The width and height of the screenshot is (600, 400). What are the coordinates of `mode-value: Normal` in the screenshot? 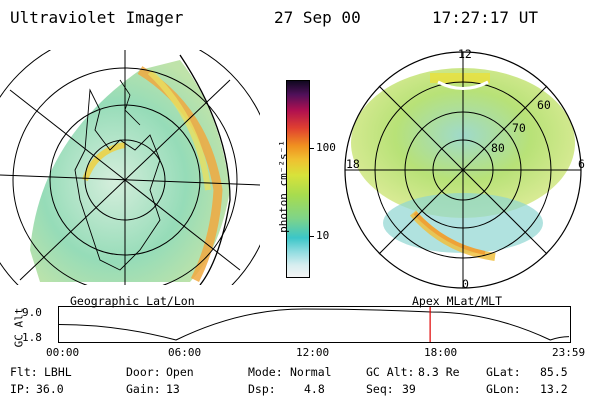 It's located at (311, 372).